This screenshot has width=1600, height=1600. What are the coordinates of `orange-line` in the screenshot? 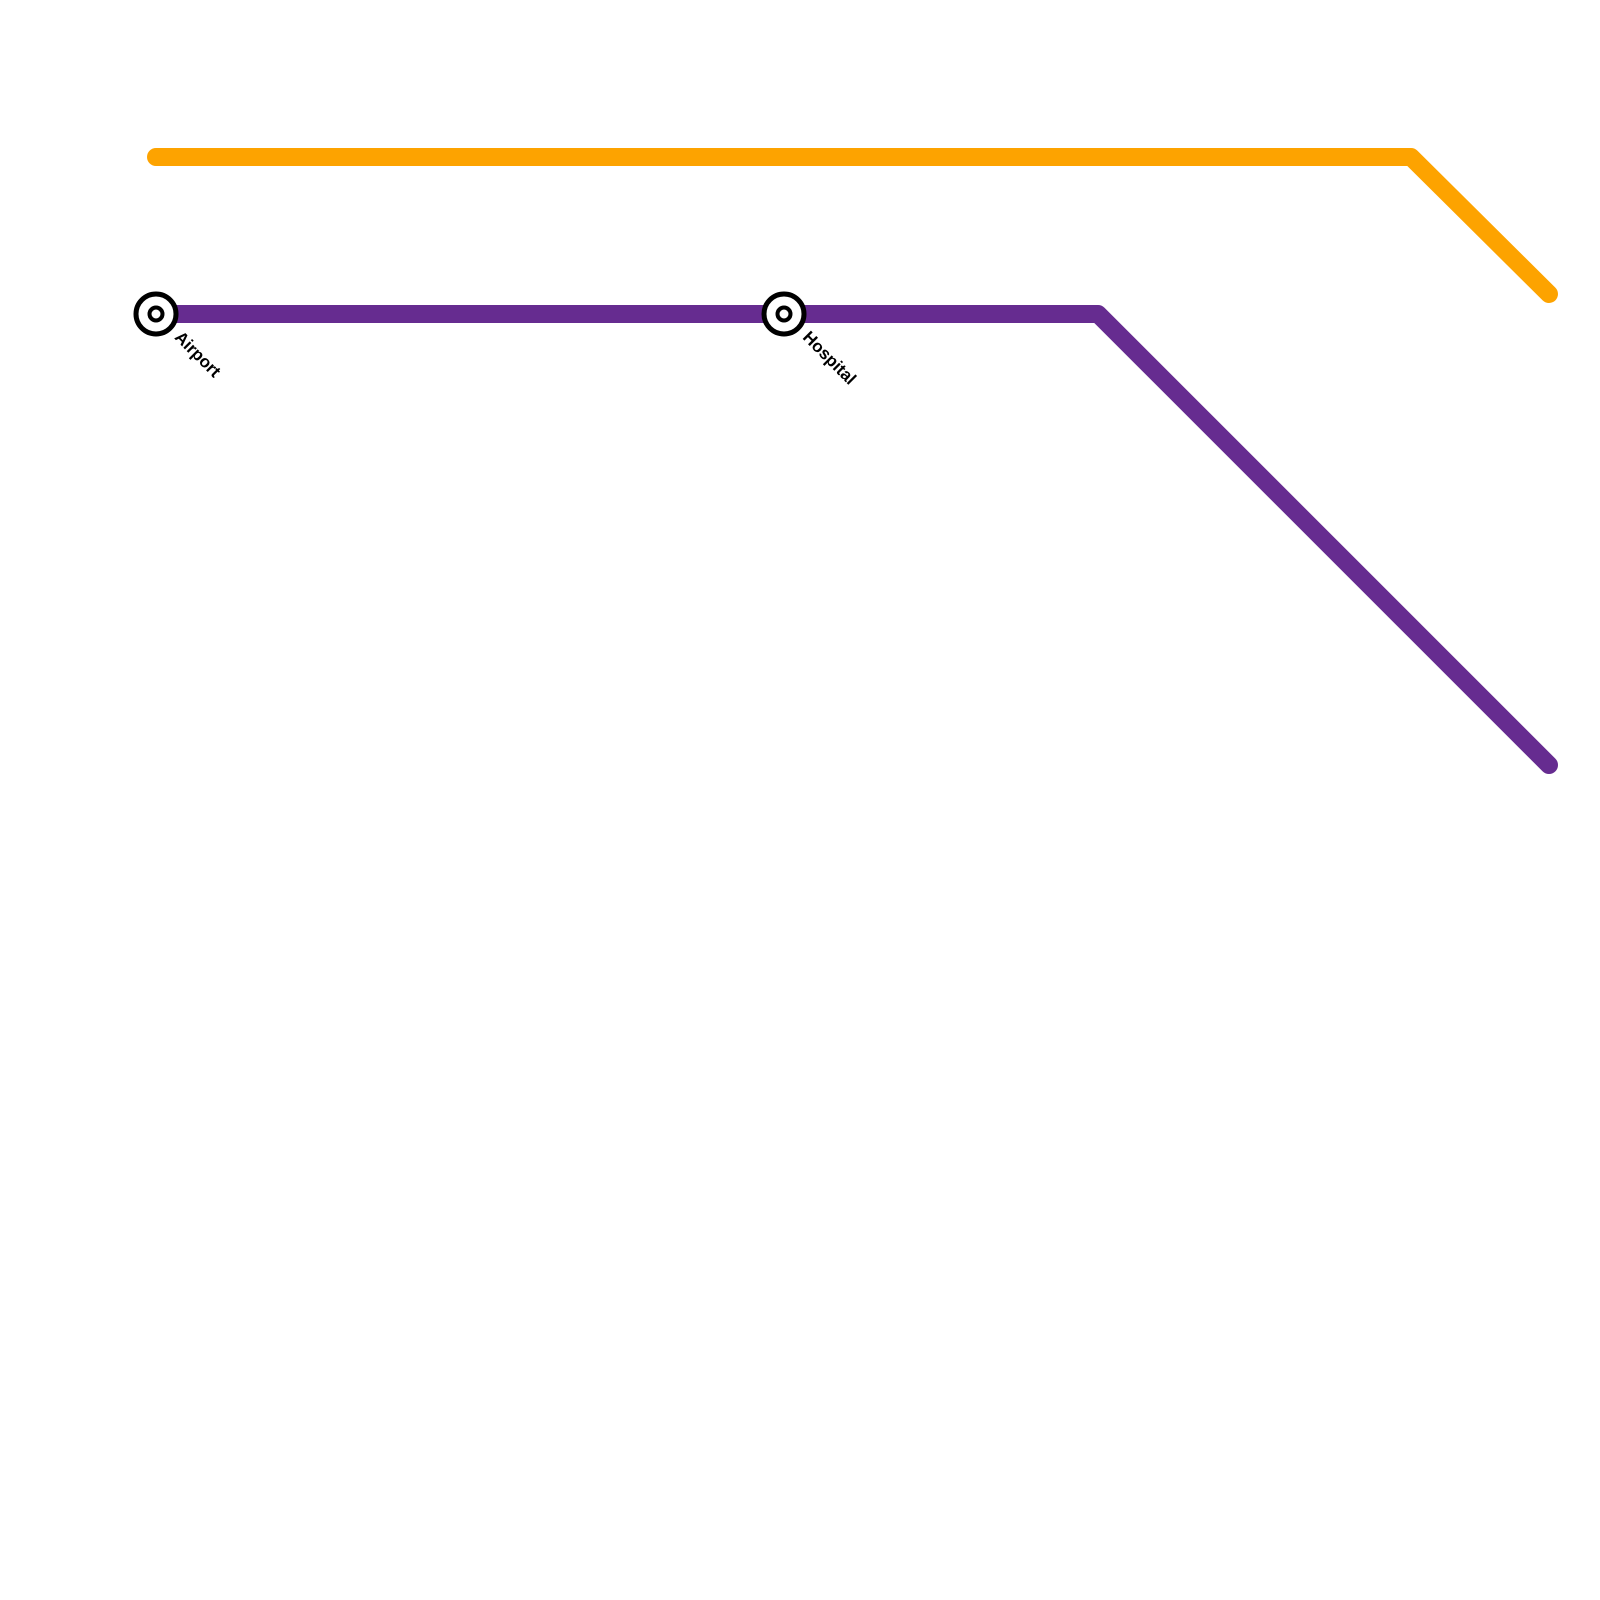 It's located at (852, 225).